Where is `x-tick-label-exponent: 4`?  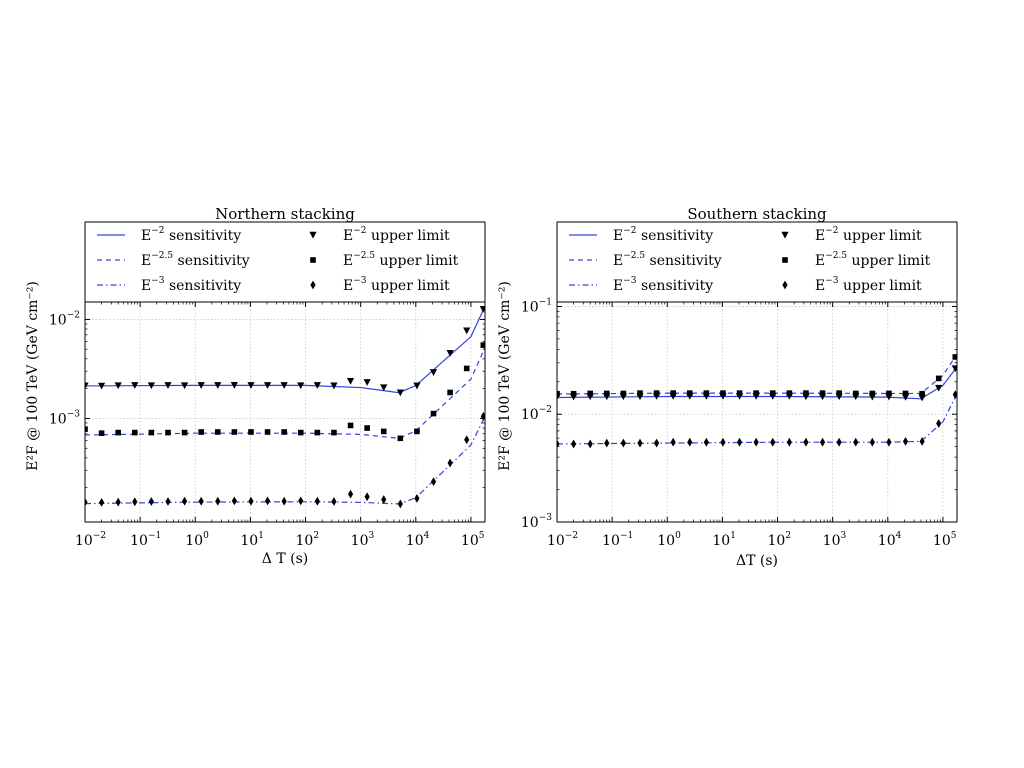
x-tick-label-exponent: 4 is located at coordinates (899, 536).